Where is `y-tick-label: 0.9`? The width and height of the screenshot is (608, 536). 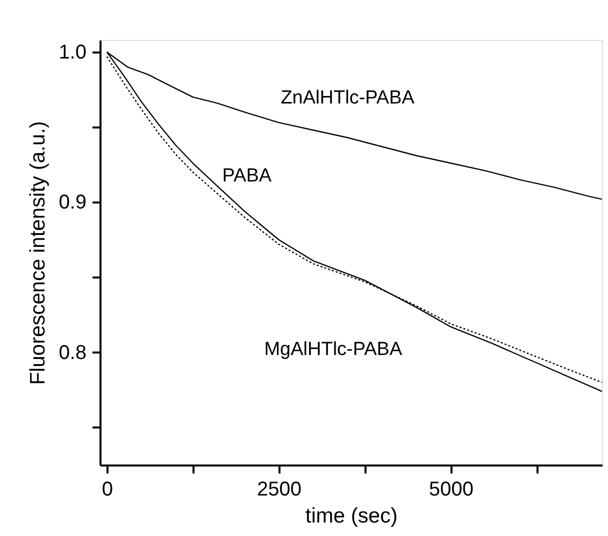
y-tick-label: 0.9 is located at coordinates (72, 203).